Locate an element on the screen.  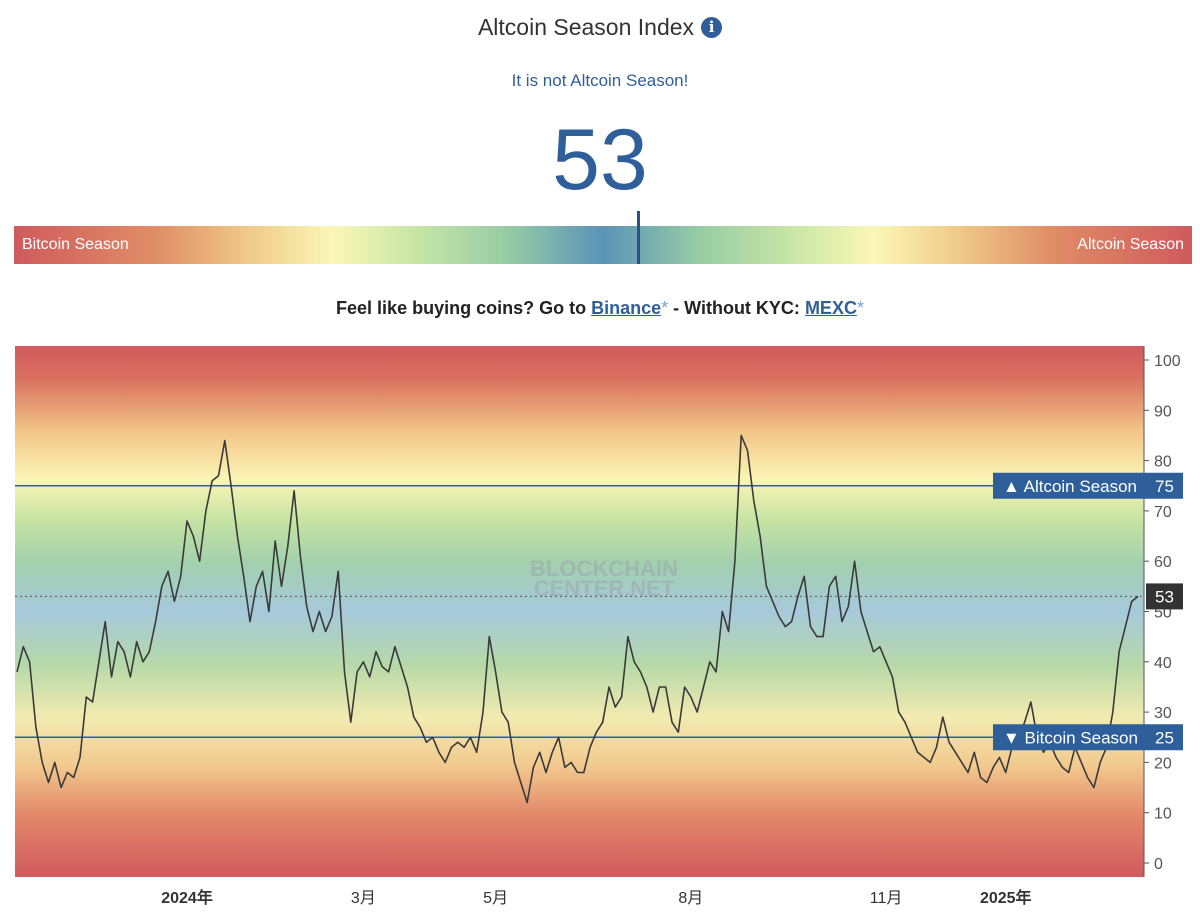
binance-star: * is located at coordinates (665, 308).